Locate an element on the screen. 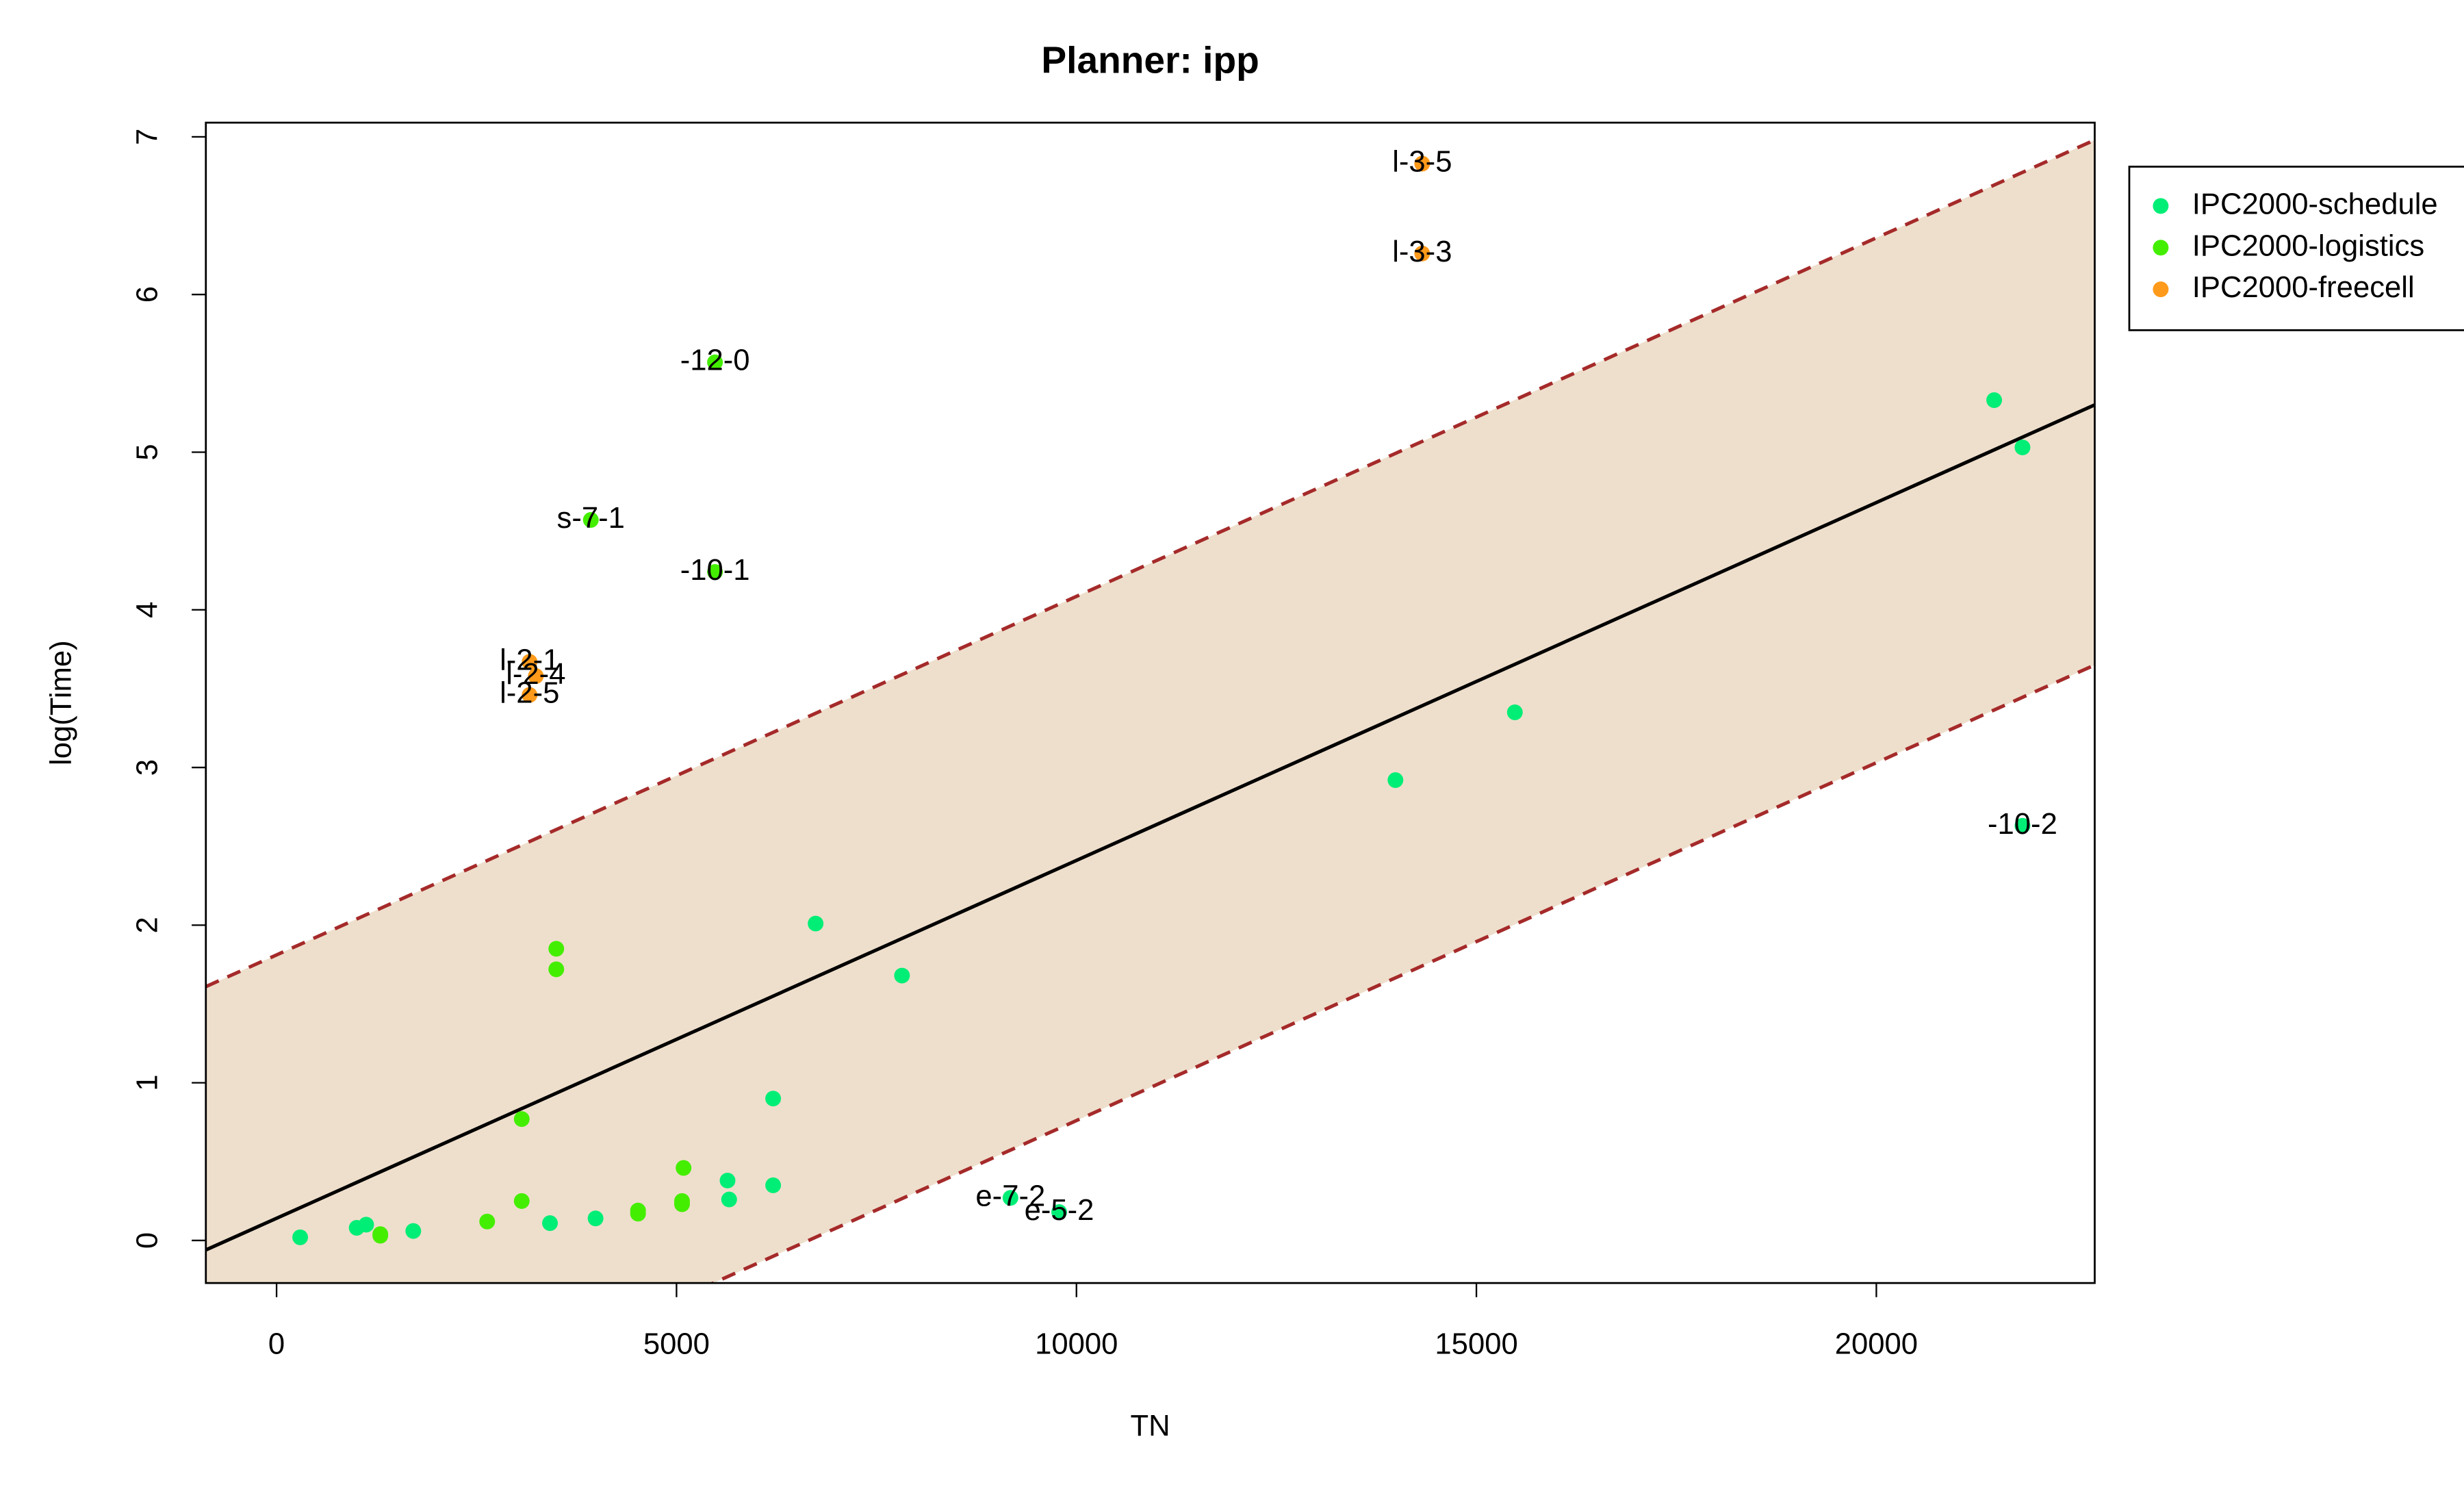 Image resolution: width=2464 pixels, height=1489 pixels. y-tick-label: 7 is located at coordinates (147, 137).